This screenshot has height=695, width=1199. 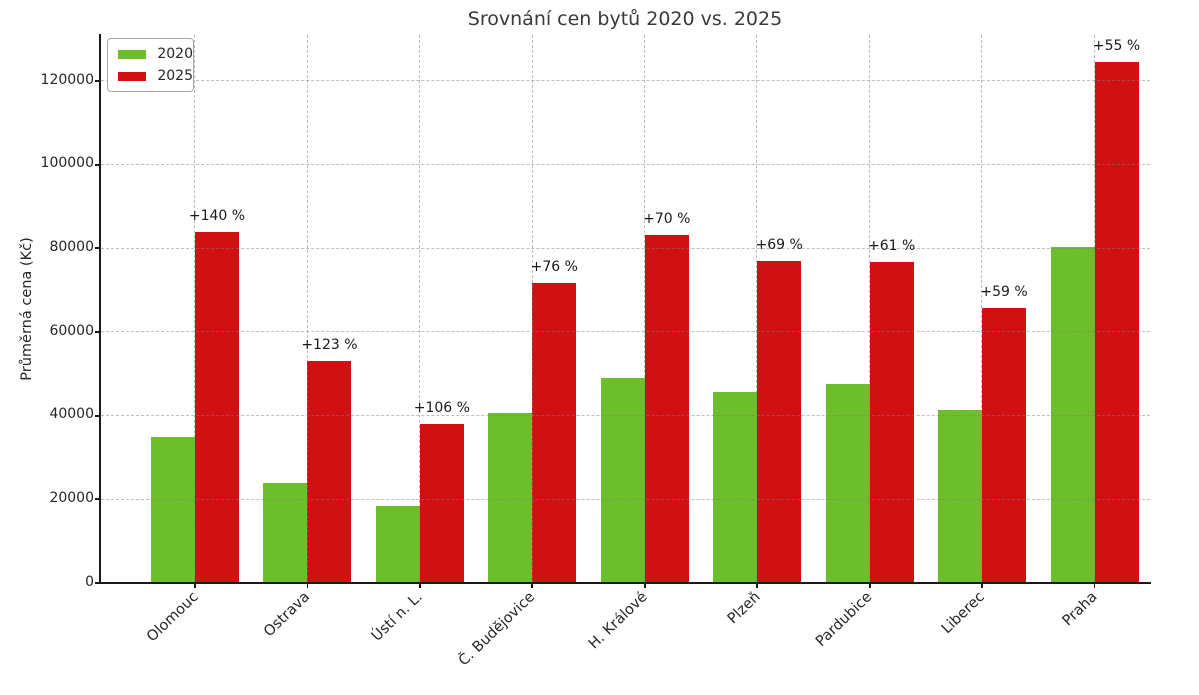 I want to click on legend-item-2020: 2020, so click(x=155, y=54).